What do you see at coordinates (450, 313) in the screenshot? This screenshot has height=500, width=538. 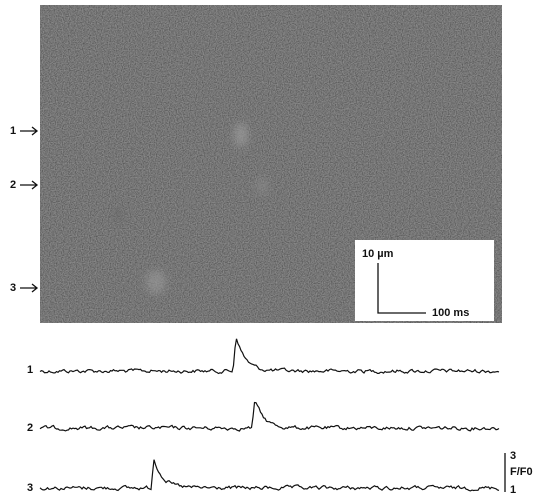 I see `time-label: 100 ms` at bounding box center [450, 313].